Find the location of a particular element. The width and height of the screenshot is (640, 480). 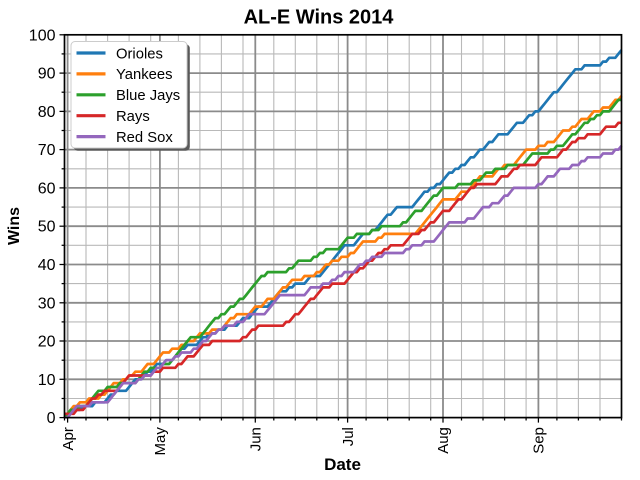

svg-text: 50 is located at coordinates (47, 227).